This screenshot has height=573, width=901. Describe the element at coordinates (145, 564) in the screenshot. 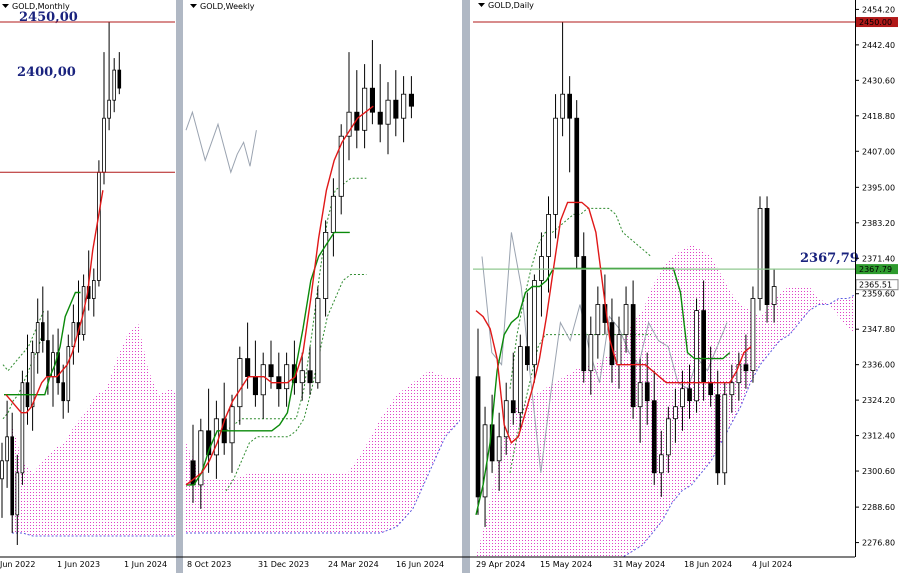

I see `monthly-x-tick-2: 1 Jun 2024` at that location.